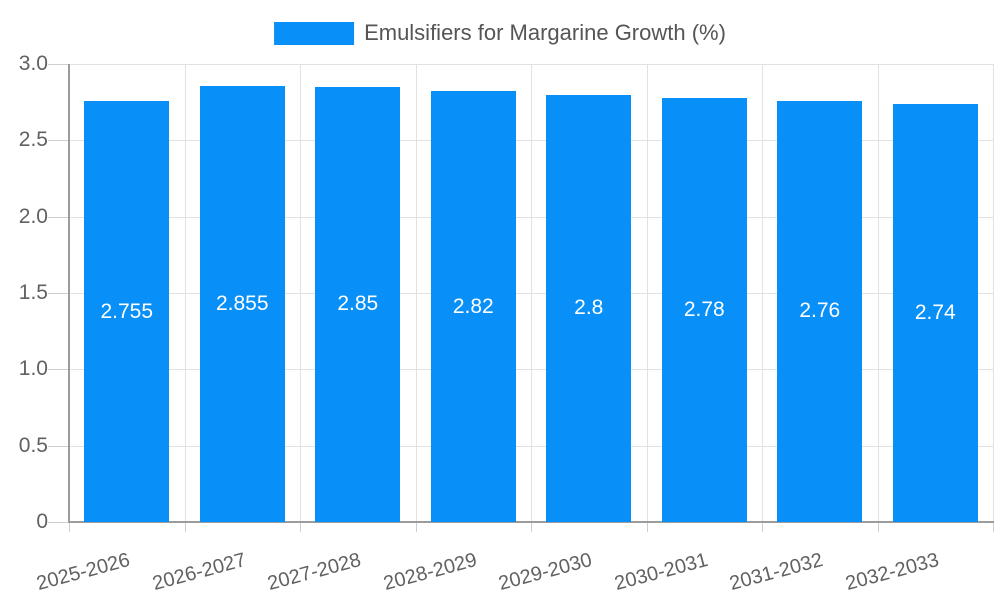  I want to click on x-tick-label: 2027-2028, so click(314, 572).